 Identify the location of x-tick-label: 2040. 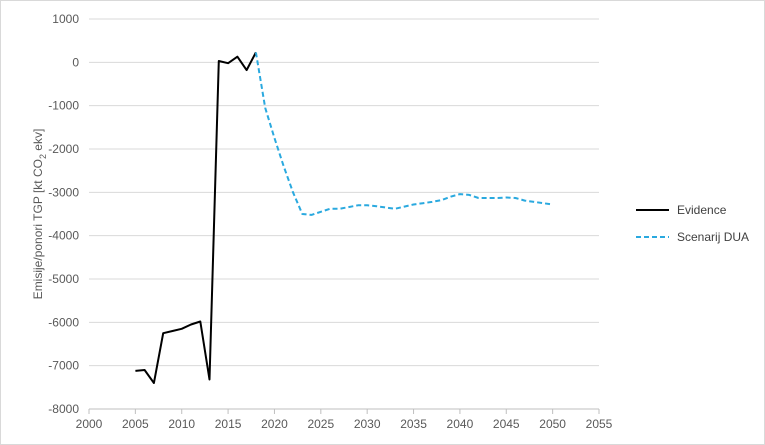
(460, 424).